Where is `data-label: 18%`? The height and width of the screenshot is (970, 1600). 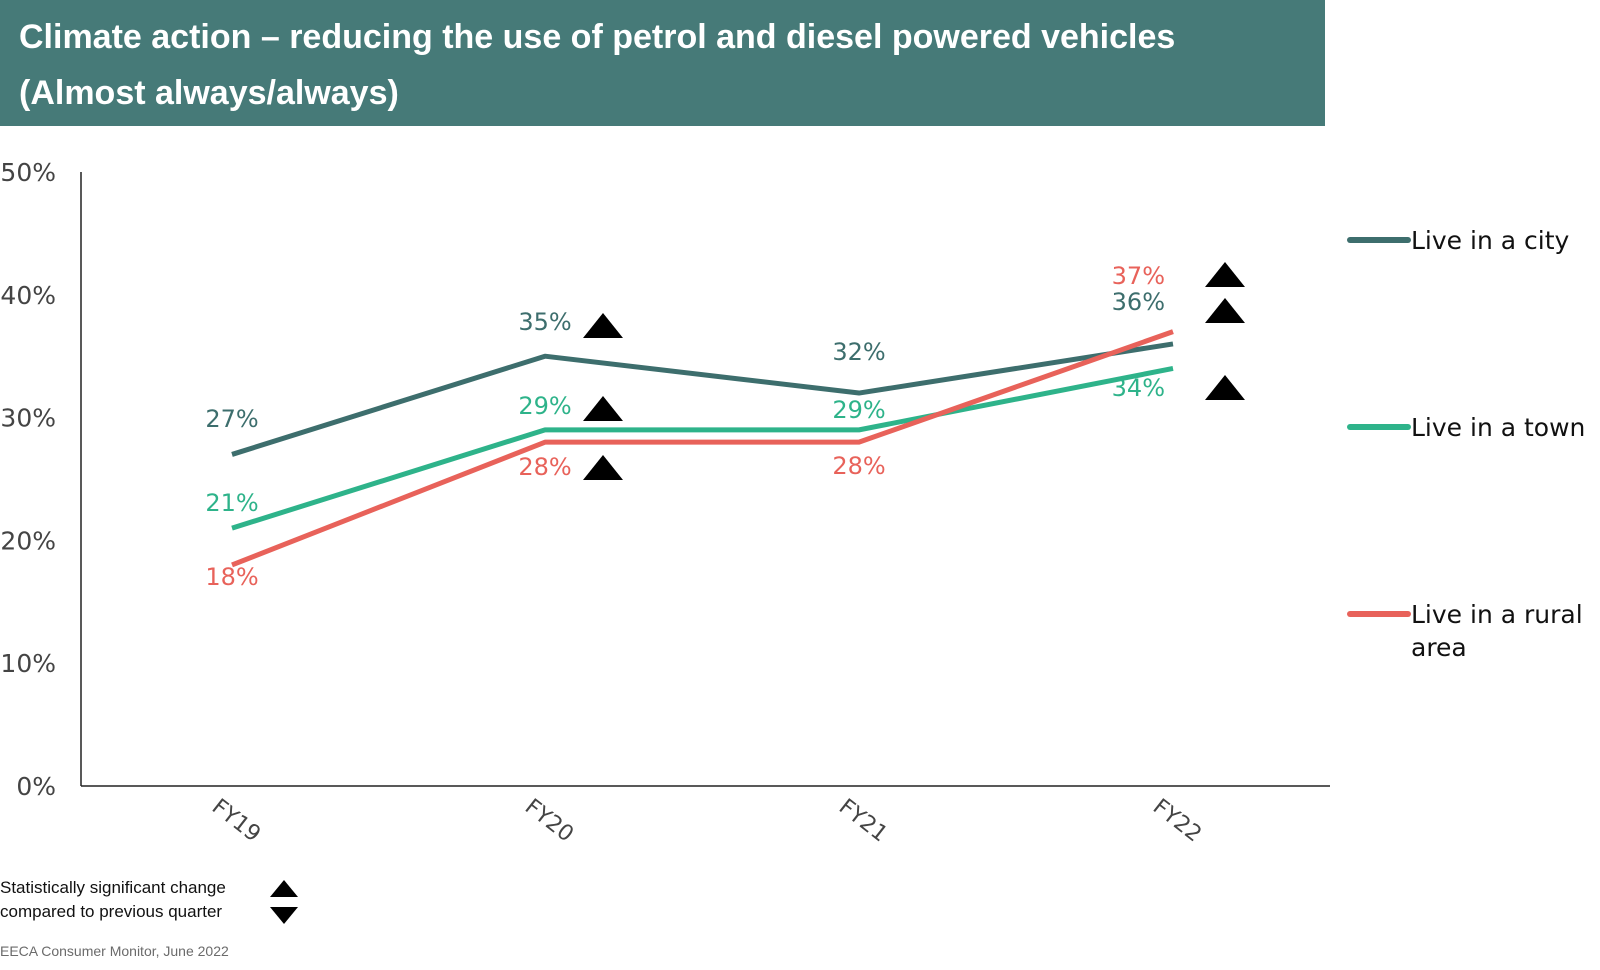 data-label: 18% is located at coordinates (231, 577).